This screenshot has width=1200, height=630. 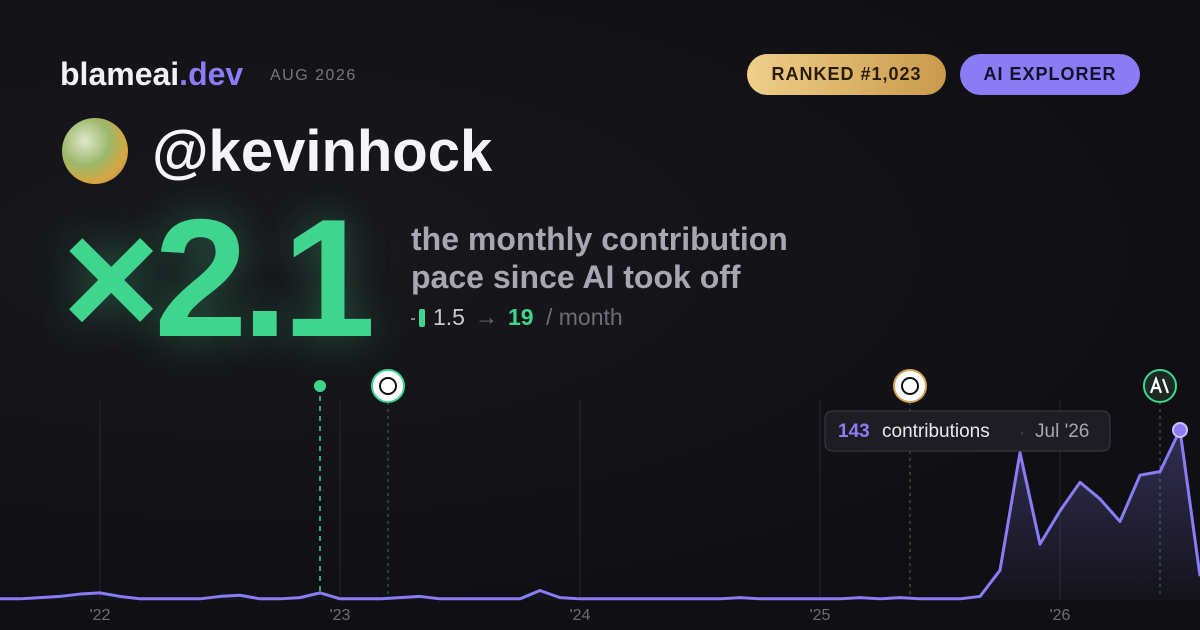 What do you see at coordinates (1060, 615) in the screenshot?
I see `x-tick-label: '26` at bounding box center [1060, 615].